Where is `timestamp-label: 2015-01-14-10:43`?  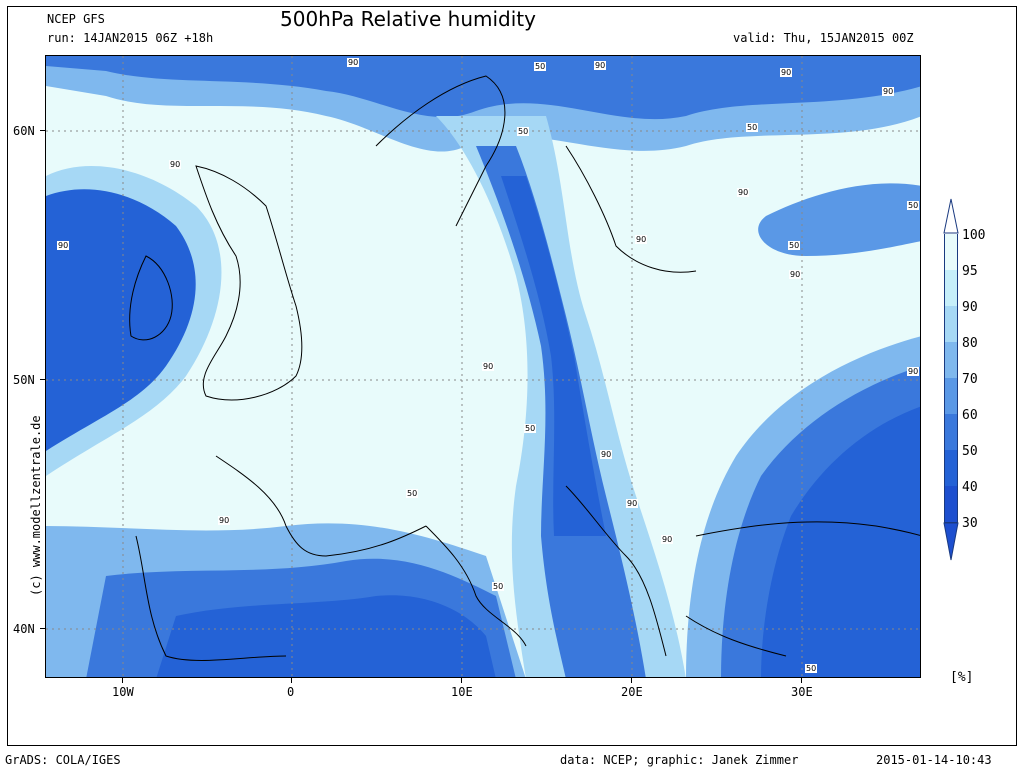
timestamp-label: 2015-01-14-10:43 is located at coordinates (934, 760).